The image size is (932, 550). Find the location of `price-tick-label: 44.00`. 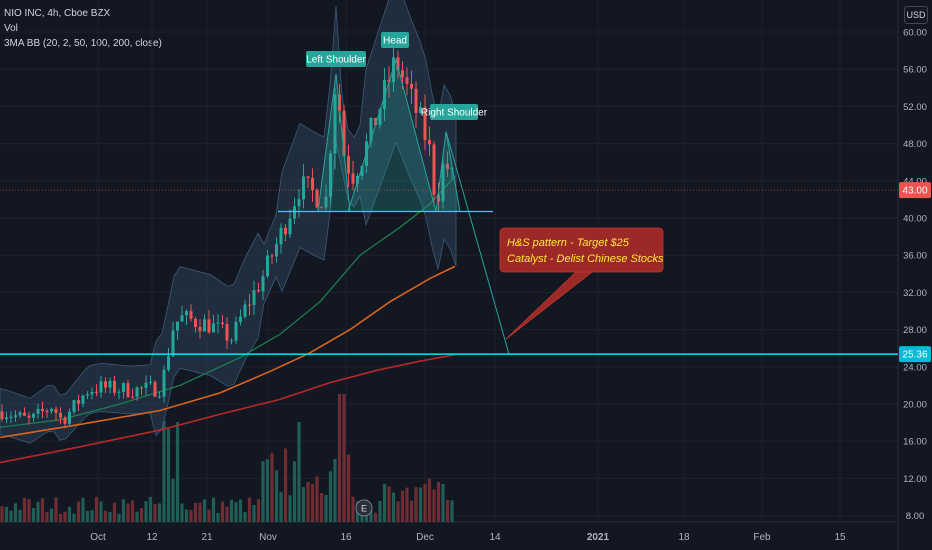

price-tick-label: 44.00 is located at coordinates (915, 181).